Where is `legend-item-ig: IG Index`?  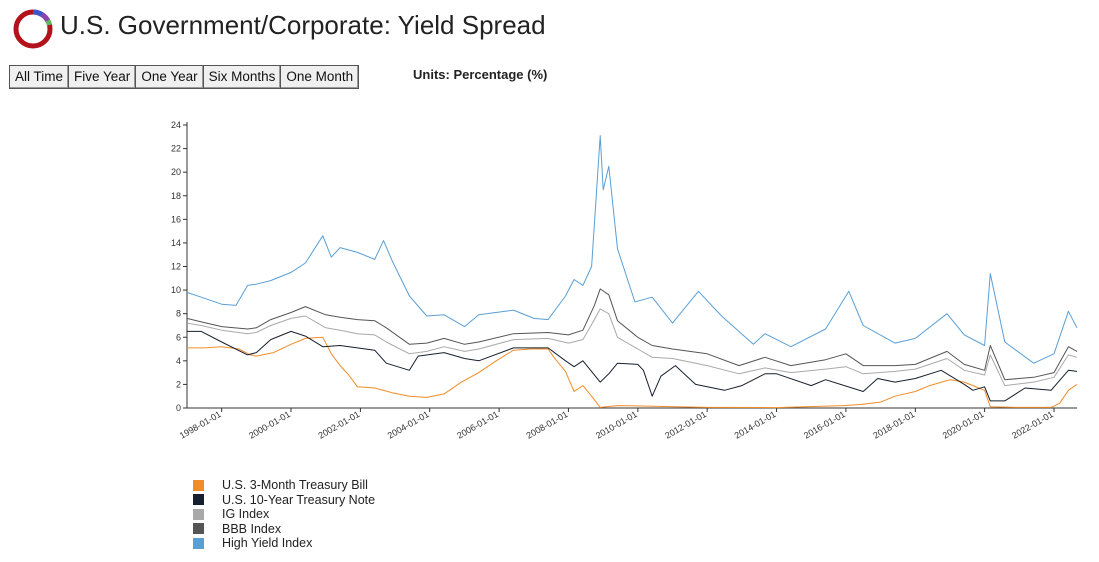 legend-item-ig: IG Index is located at coordinates (284, 514).